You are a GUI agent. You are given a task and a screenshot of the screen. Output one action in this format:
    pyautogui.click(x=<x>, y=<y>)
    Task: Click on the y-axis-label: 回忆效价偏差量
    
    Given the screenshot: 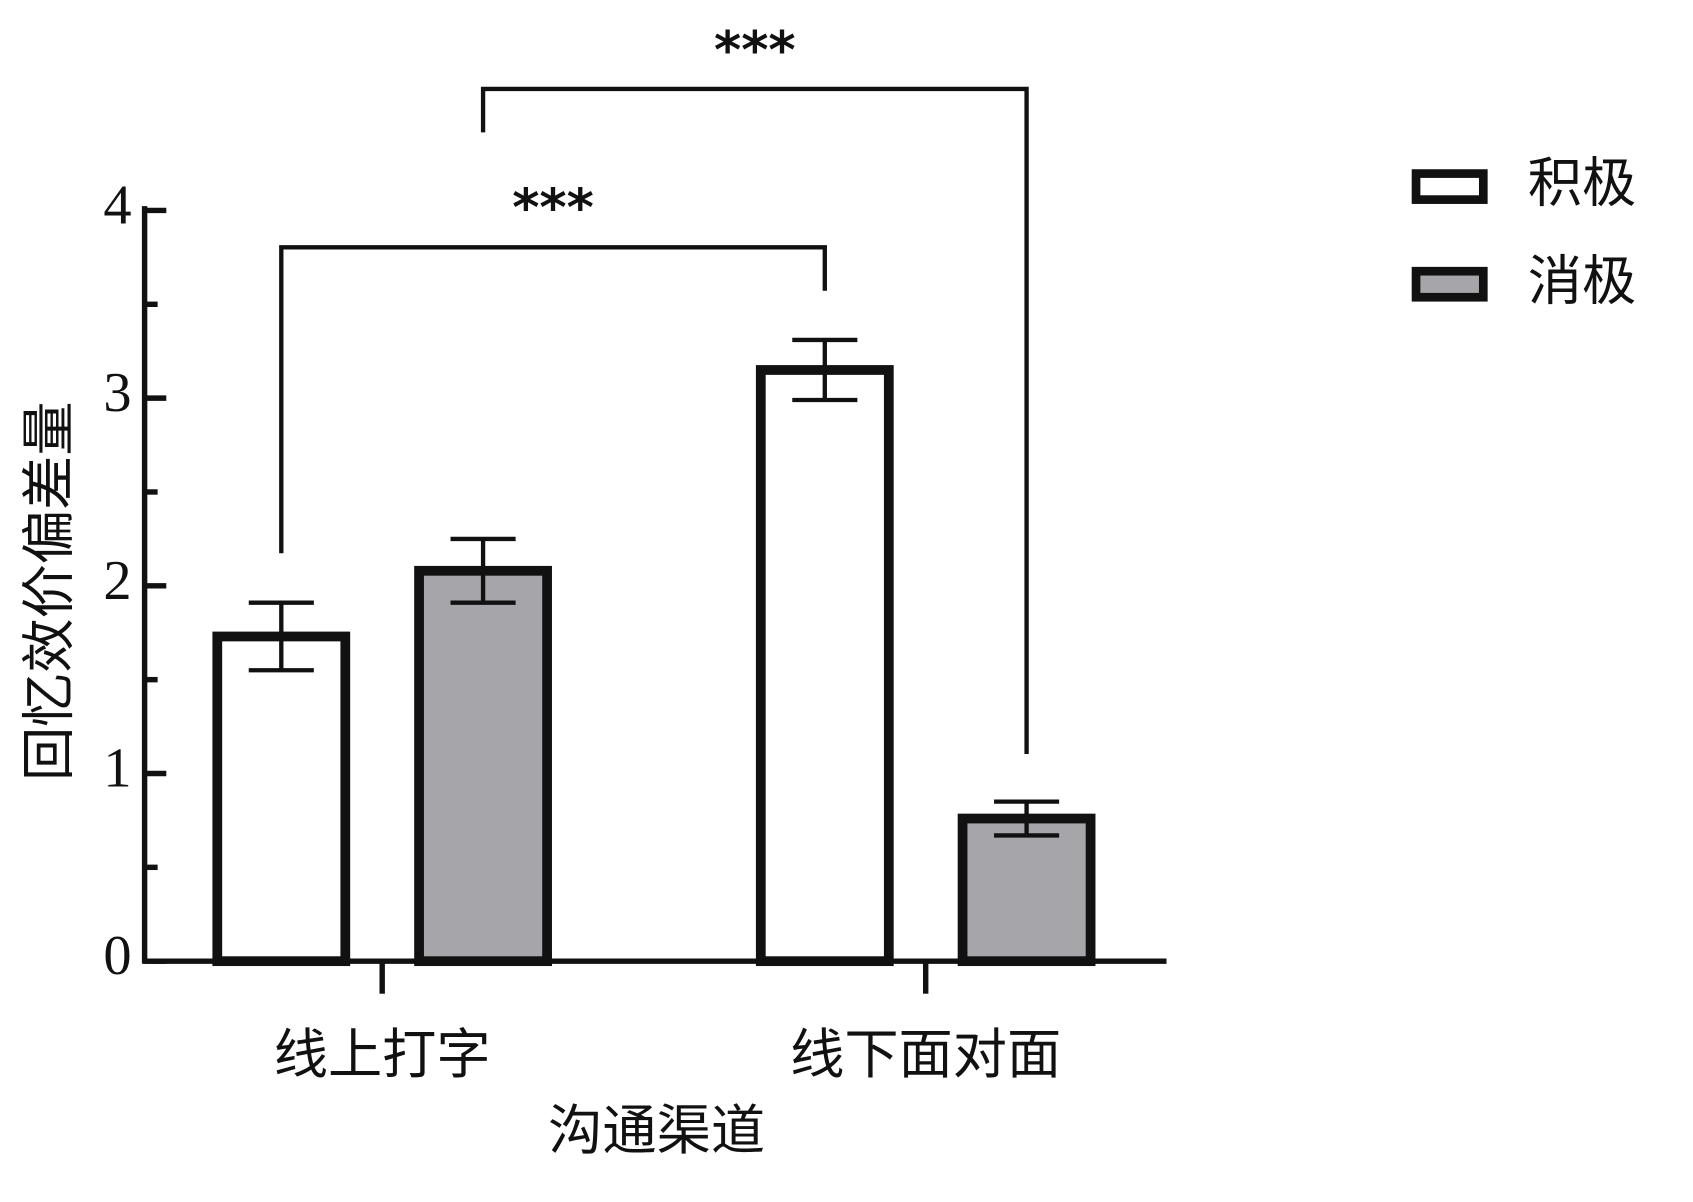 What is the action you would take?
    pyautogui.click(x=49, y=591)
    